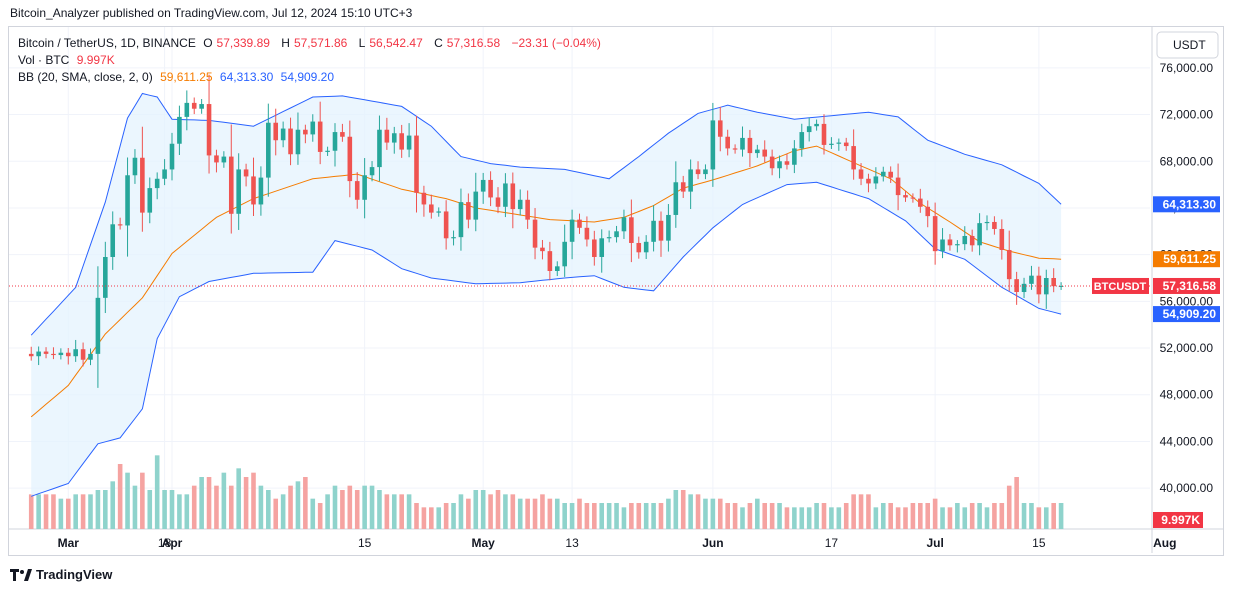  Describe the element at coordinates (61, 574) in the screenshot. I see `tradingview-footer: TradingView` at that location.